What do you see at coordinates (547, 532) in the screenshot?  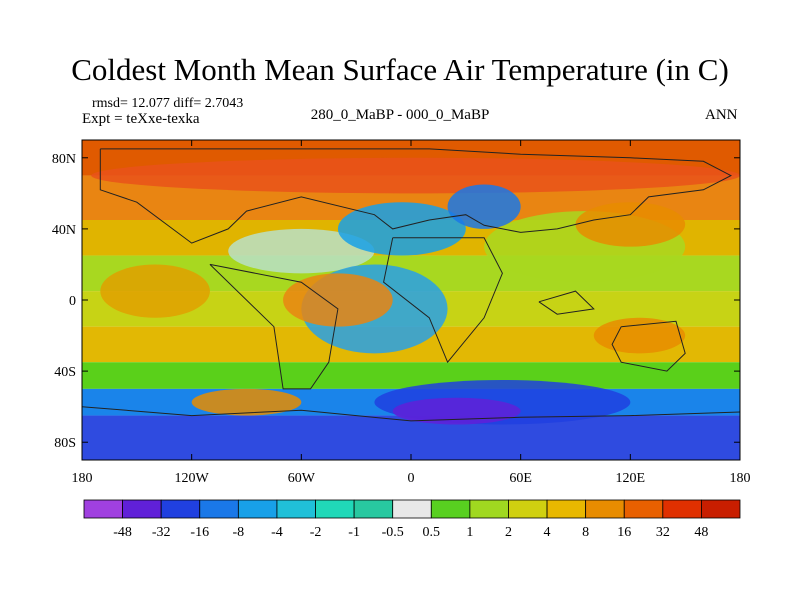 I see `colorbar-label-11: 4` at bounding box center [547, 532].